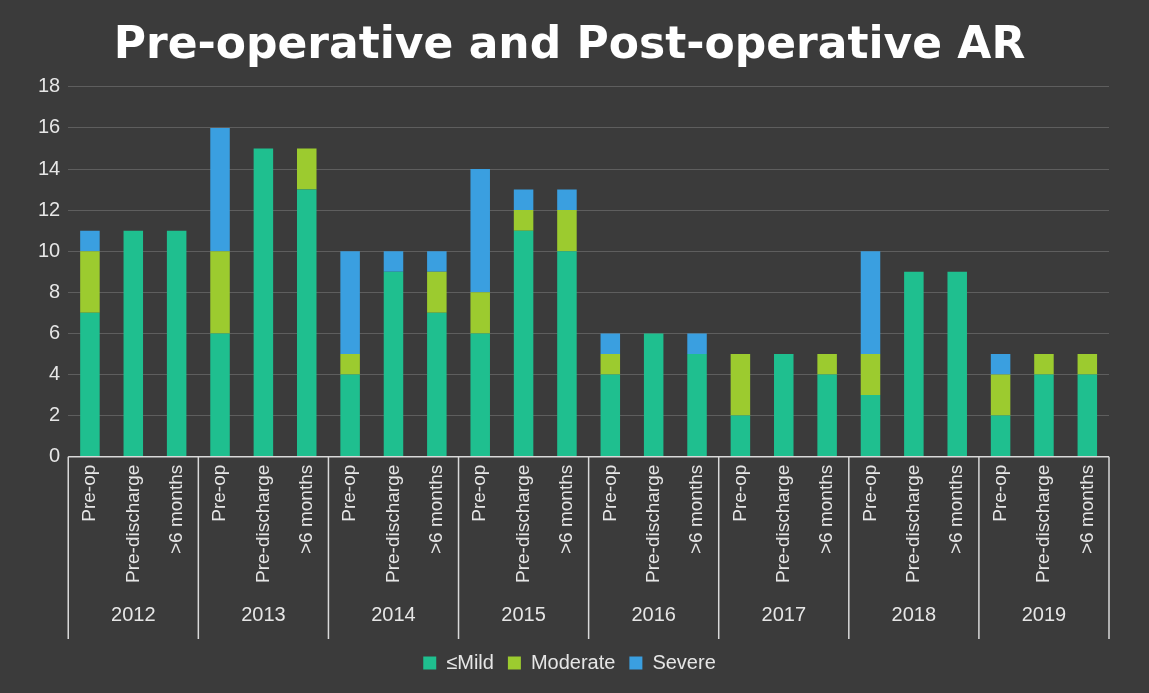  I want to click on y-tick-label: 18, so click(49, 85).